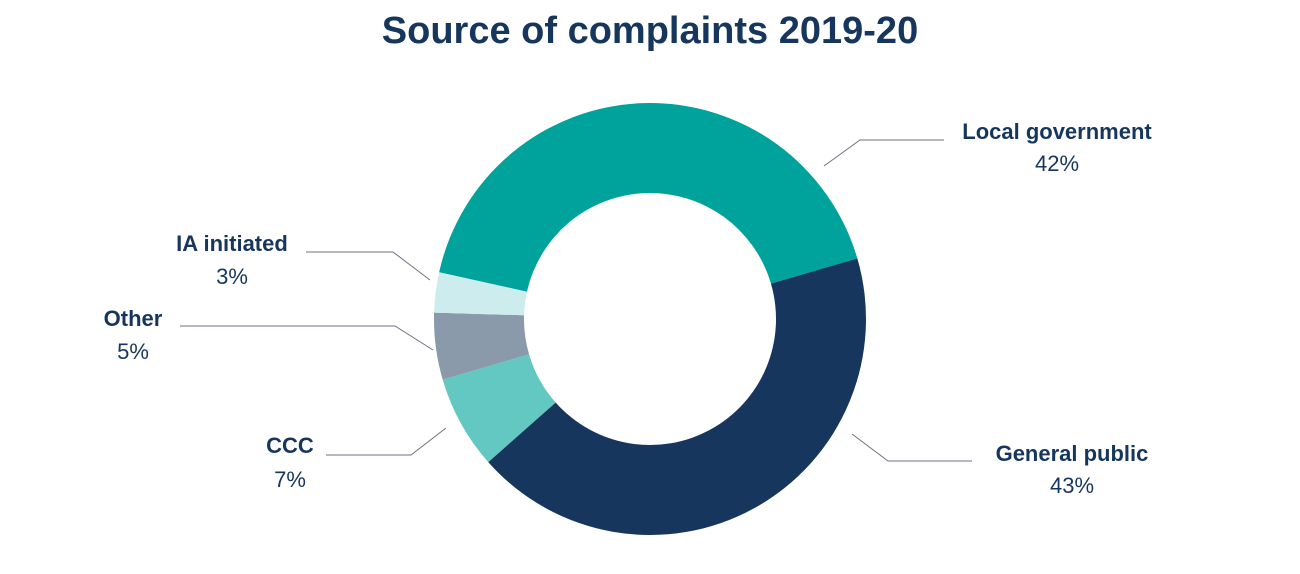  What do you see at coordinates (1072, 485) in the screenshot?
I see `value-general-public: 43%` at bounding box center [1072, 485].